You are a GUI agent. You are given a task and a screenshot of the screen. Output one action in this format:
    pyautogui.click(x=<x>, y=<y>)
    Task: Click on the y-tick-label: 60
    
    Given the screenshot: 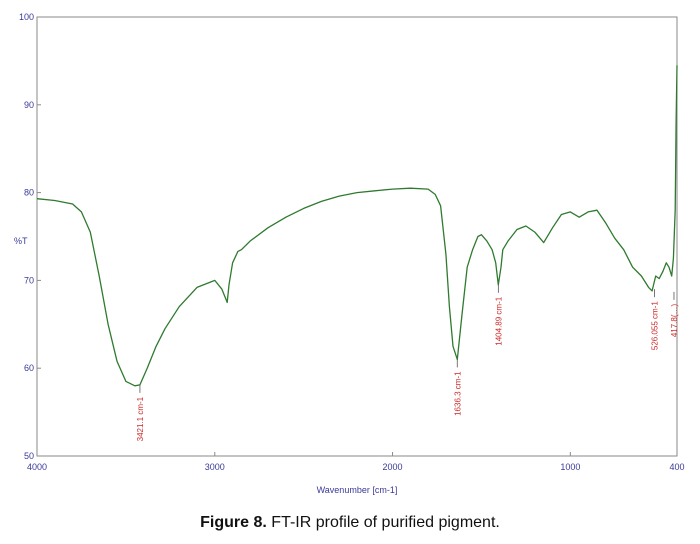 What is the action you would take?
    pyautogui.click(x=29, y=368)
    